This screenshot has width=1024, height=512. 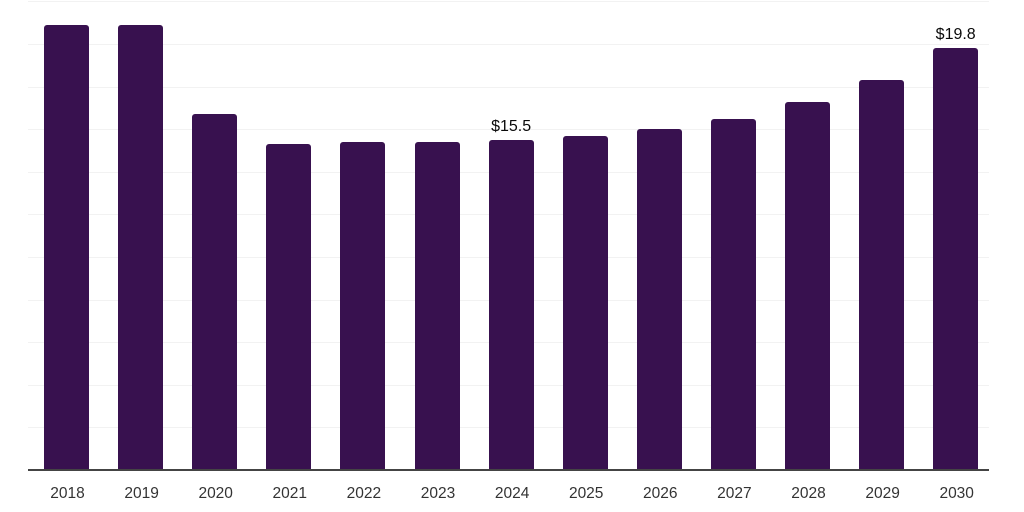 What do you see at coordinates (141, 493) in the screenshot?
I see `x-axis-label-2019: 2019` at bounding box center [141, 493].